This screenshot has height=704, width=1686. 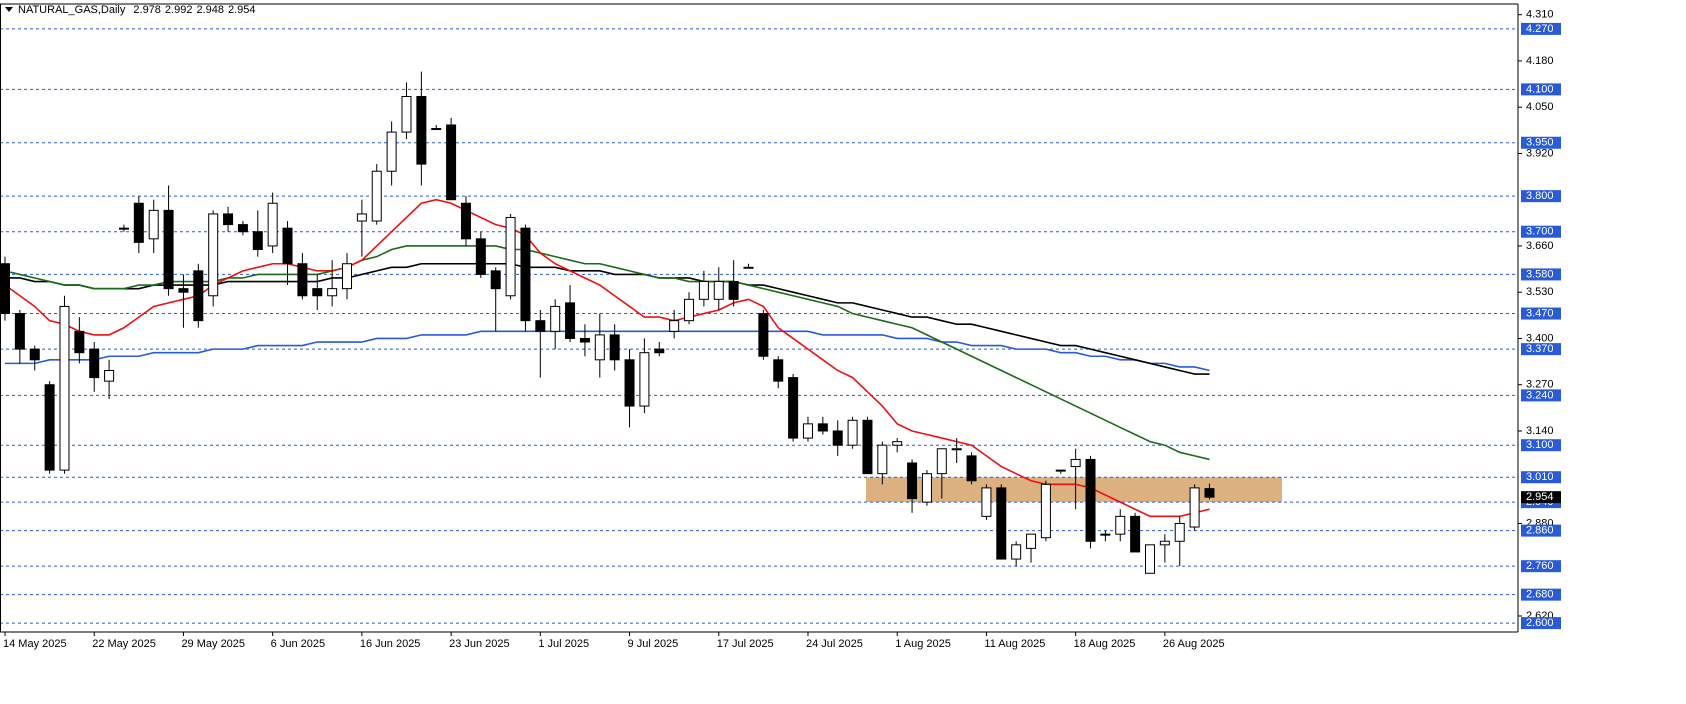 What do you see at coordinates (1540, 338) in the screenshot?
I see `y-tick-label: 3.400` at bounding box center [1540, 338].